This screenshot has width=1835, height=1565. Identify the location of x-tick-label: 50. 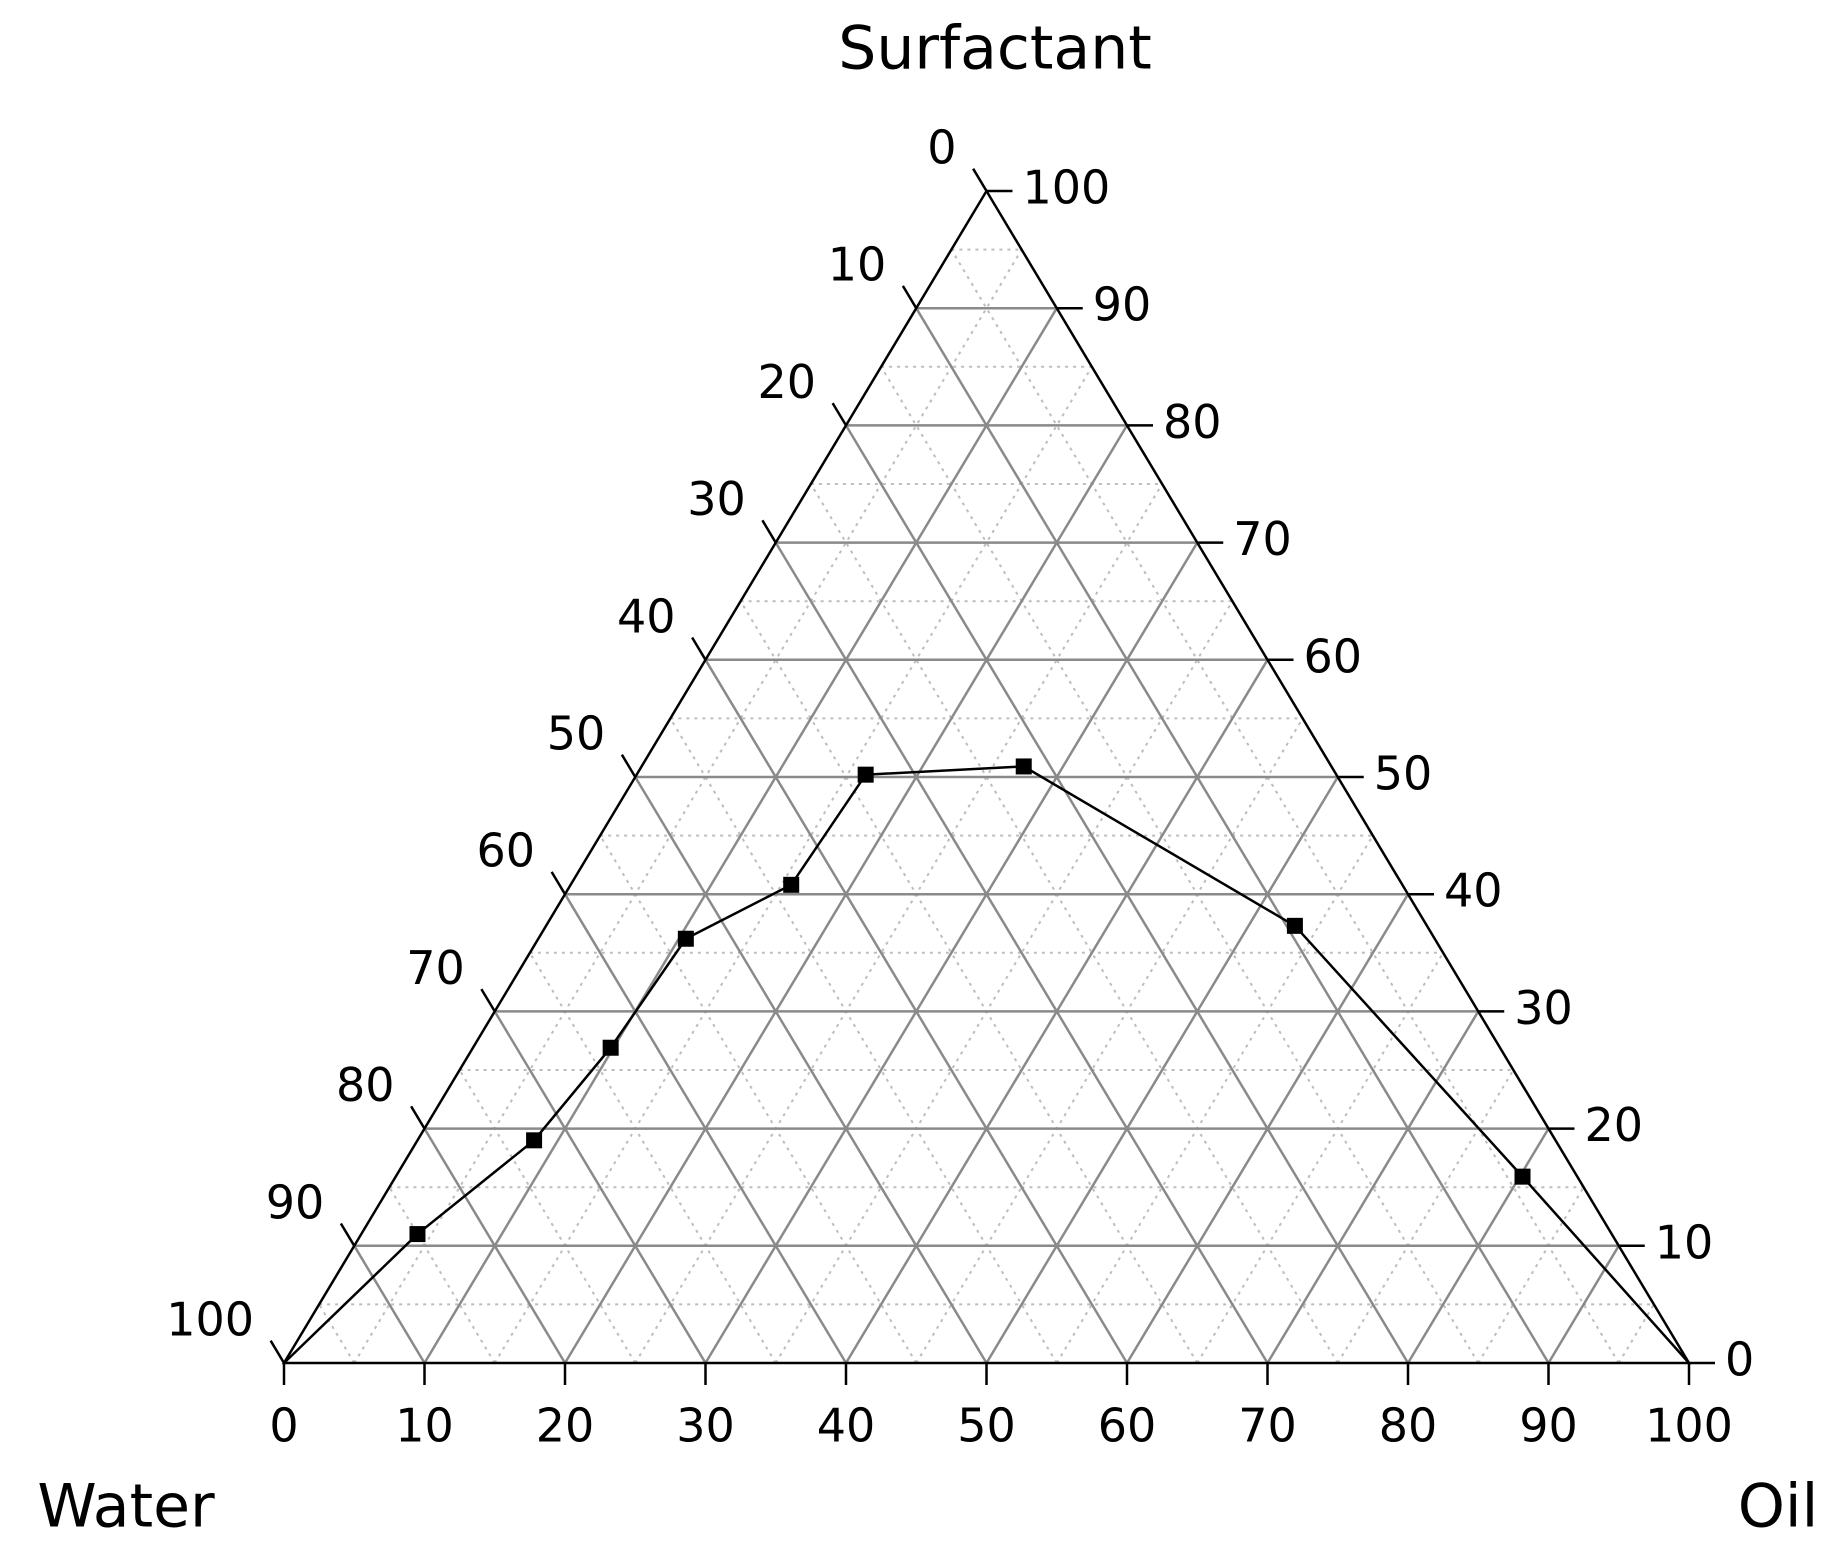
(986, 1426).